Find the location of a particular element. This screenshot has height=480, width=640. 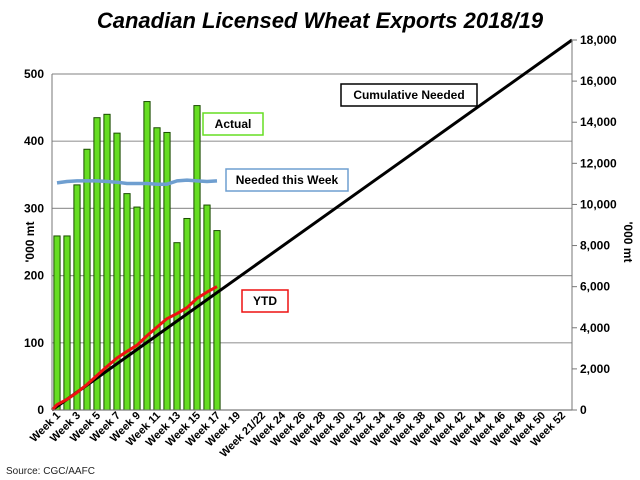

line-ytd is located at coordinates (134, 348).